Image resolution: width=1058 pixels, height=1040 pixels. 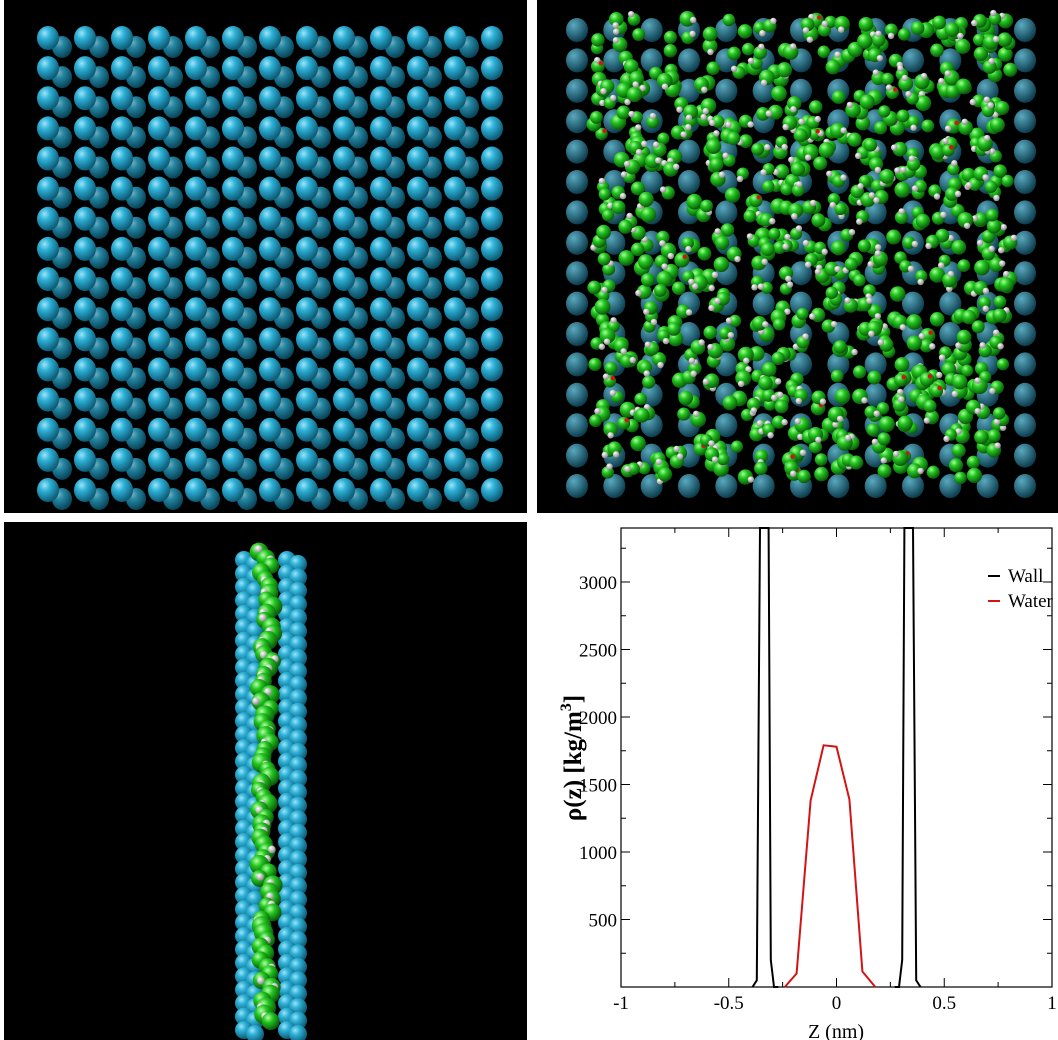 What do you see at coordinates (904, 377) in the screenshot?
I see `water-accent-atom` at bounding box center [904, 377].